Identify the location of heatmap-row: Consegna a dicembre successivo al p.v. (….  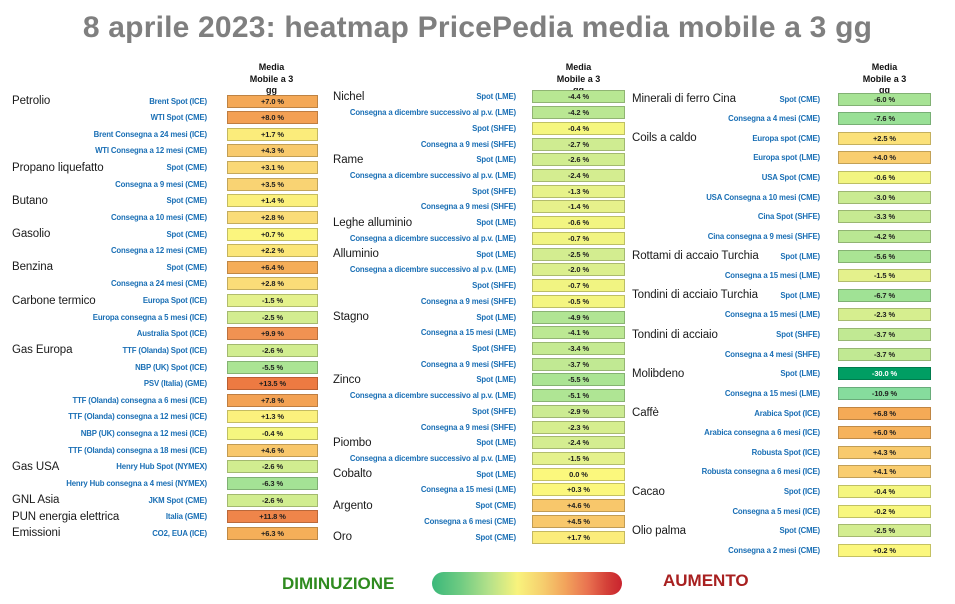
(479, 176).